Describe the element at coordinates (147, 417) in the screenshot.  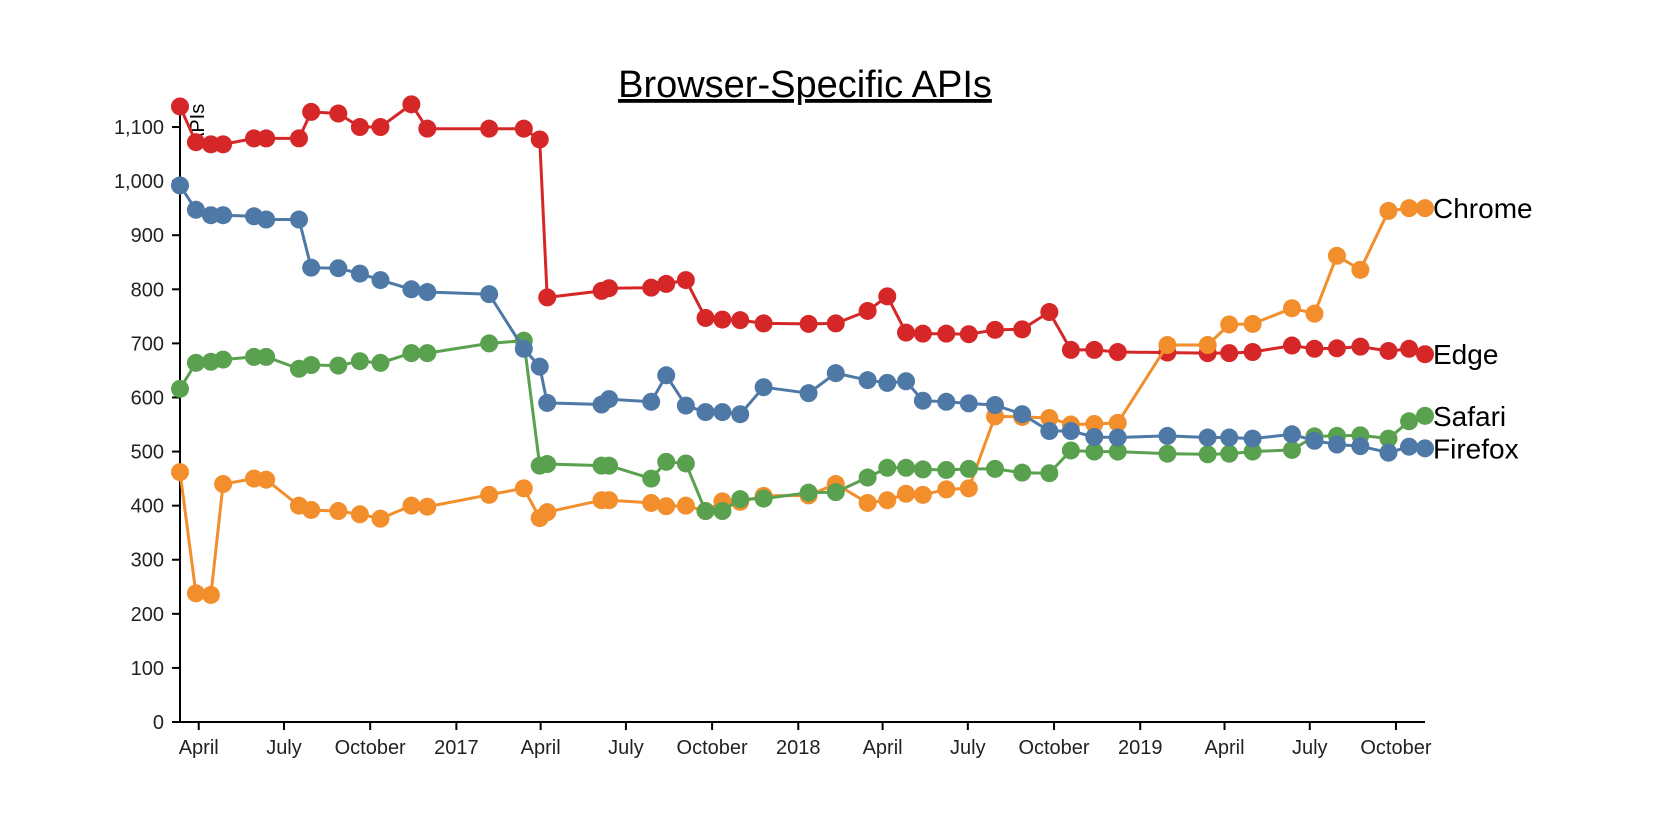
I see `y-axis: 0 100 200 300 400 500 600 700 800 900 1,000 1,100` at that location.